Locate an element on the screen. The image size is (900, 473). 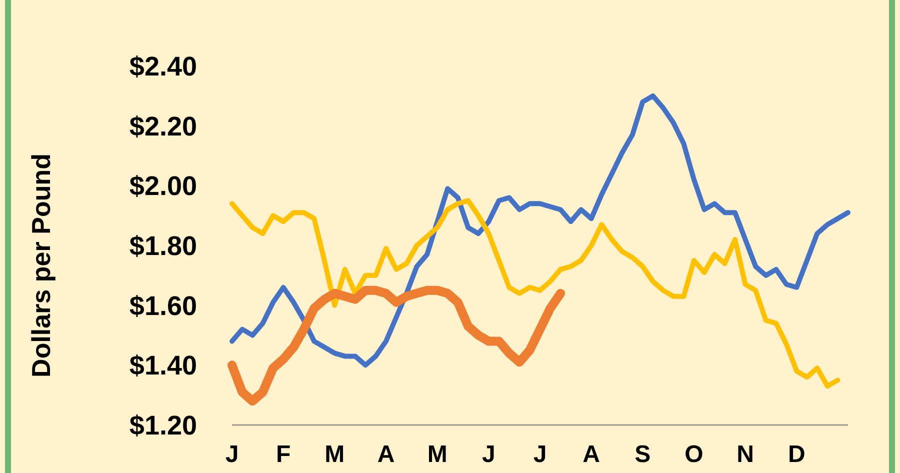
y-axis-title: Dollars per Pound is located at coordinates (41, 266).